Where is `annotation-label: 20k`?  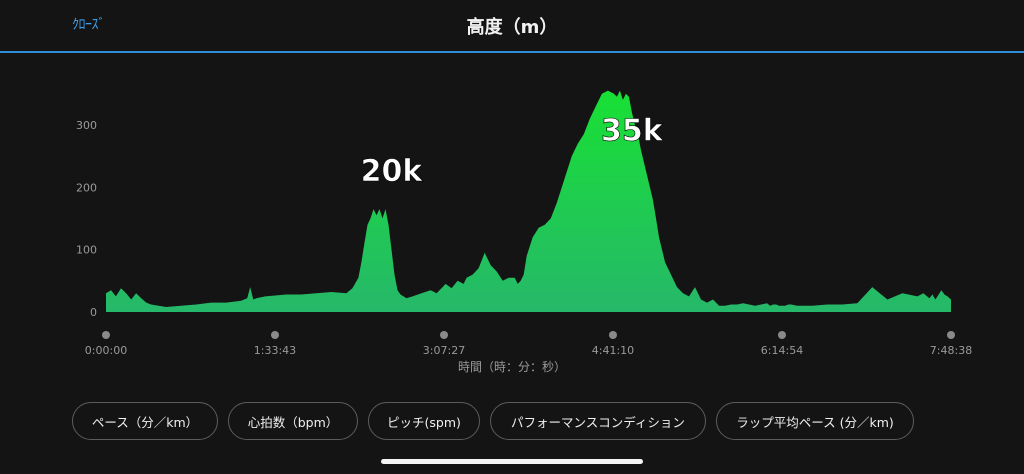 annotation-label: 20k is located at coordinates (392, 171).